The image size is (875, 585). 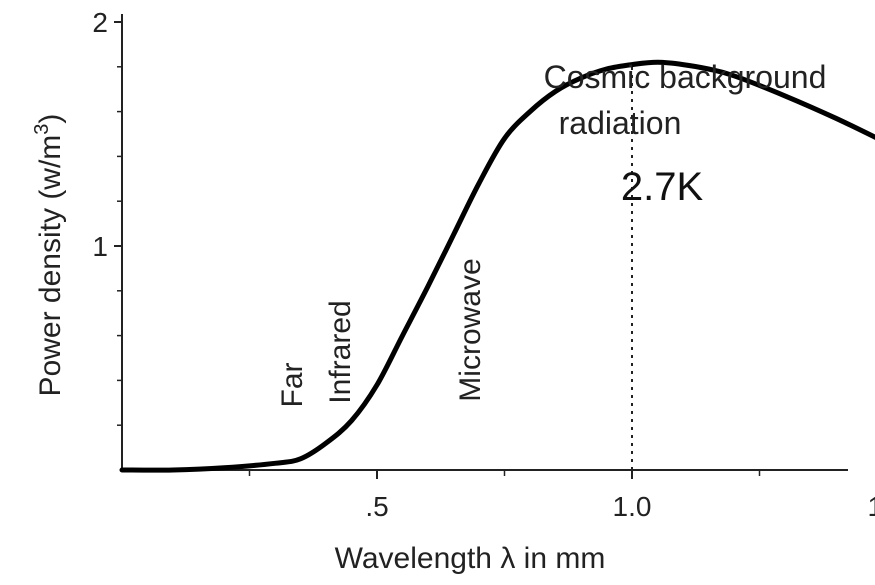 What do you see at coordinates (685, 77) in the screenshot?
I see `annotation-cosmic-line1: Cosmic background` at bounding box center [685, 77].